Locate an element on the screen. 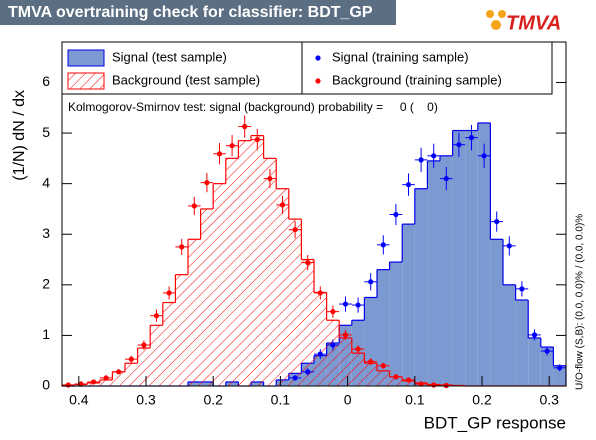 The width and height of the screenshot is (596, 440). y-tick-label: 3 is located at coordinates (46, 233).